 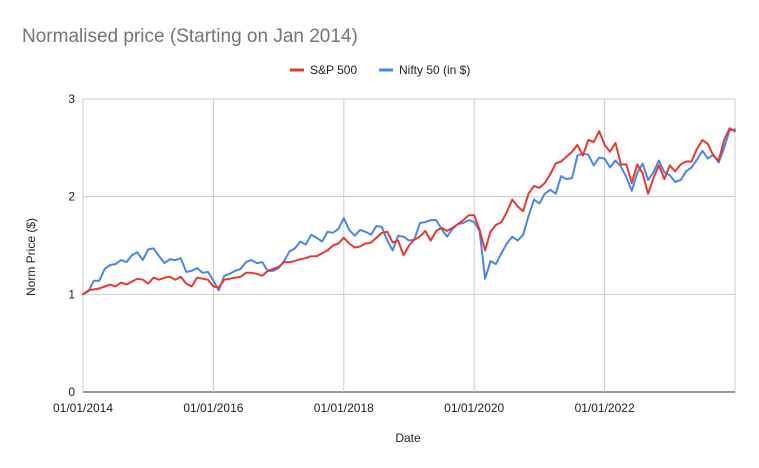 I want to click on x-axis-title: Date, so click(x=408, y=438).